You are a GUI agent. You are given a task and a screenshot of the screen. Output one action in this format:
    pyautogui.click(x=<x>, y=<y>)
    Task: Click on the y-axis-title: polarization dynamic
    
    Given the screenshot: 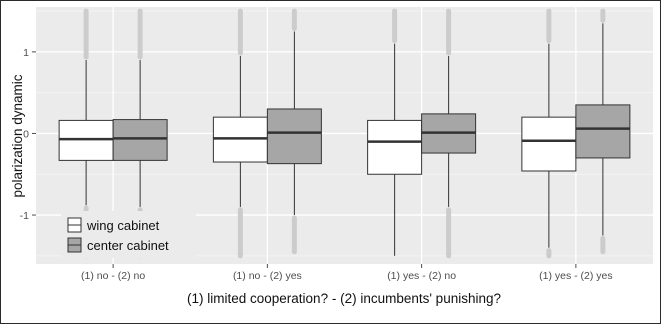 What is the action you would take?
    pyautogui.click(x=17, y=135)
    